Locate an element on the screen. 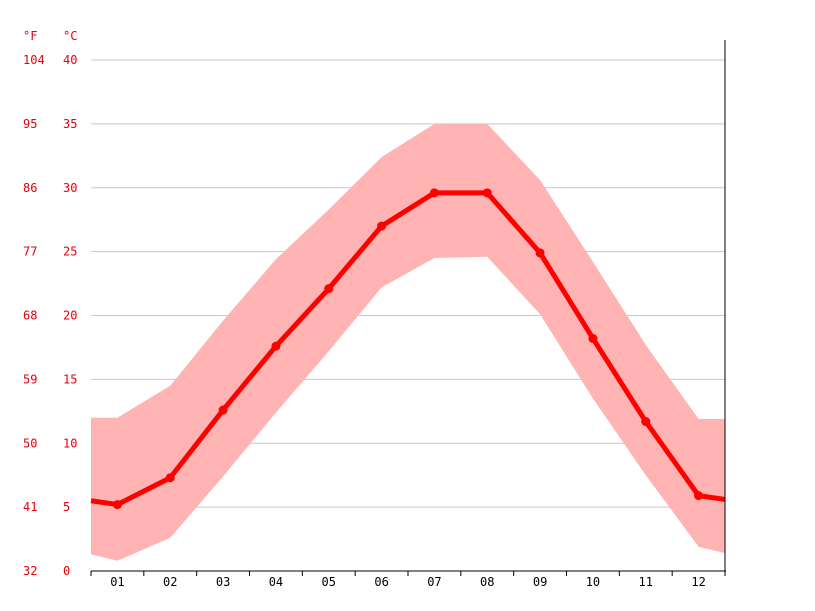 Image resolution: width=815 pixels, height=611 pixels. y-tick-label-fahrenheit: 68 is located at coordinates (30, 316).